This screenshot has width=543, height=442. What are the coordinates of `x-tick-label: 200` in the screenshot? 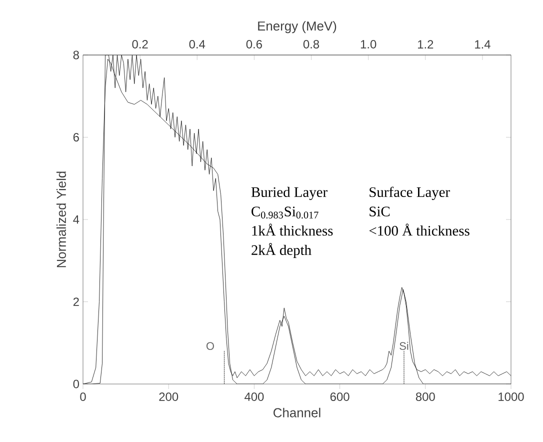 It's located at (168, 396).